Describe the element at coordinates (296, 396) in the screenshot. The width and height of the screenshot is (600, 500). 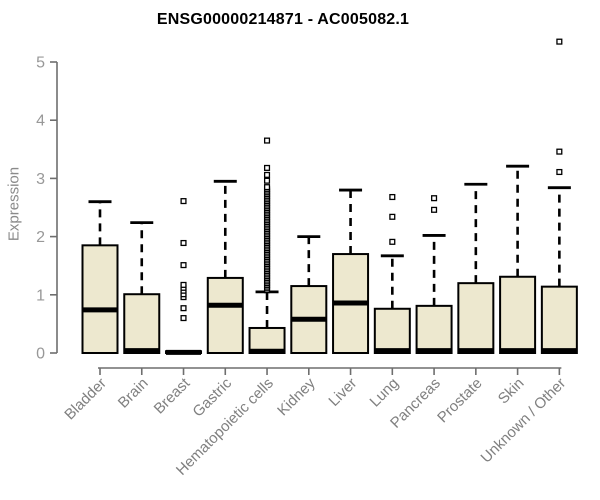
I see `x-tick-label-kidney: Kidney` at that location.